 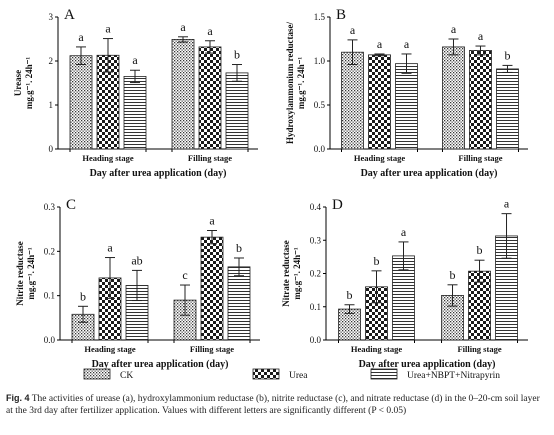 I want to click on panel-letter: B, so click(x=341, y=15).